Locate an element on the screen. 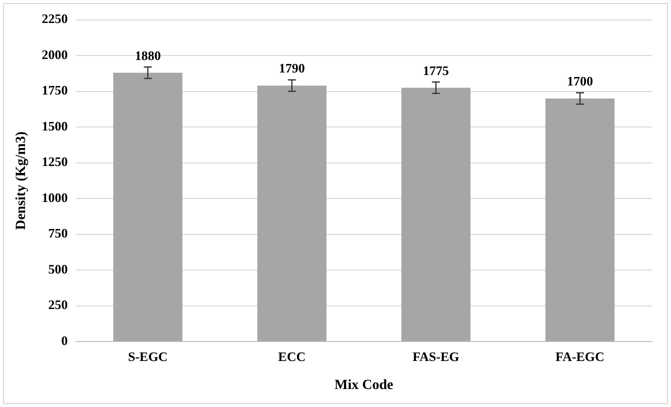  x-tick-label: FAS-EG is located at coordinates (436, 356).